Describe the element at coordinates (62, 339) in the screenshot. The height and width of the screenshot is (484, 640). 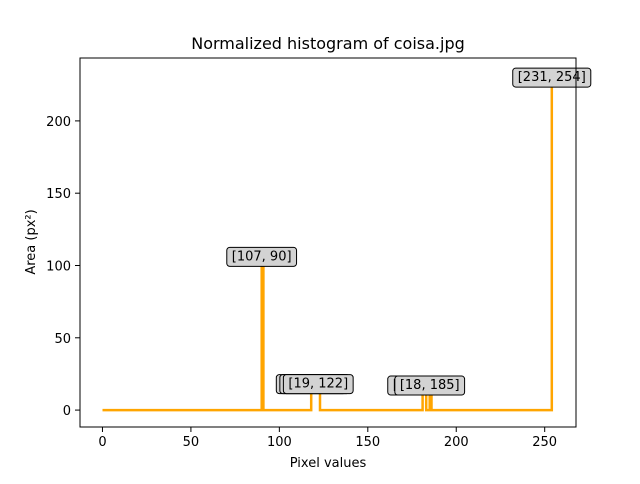
I see `y-tick-label: 50` at that location.